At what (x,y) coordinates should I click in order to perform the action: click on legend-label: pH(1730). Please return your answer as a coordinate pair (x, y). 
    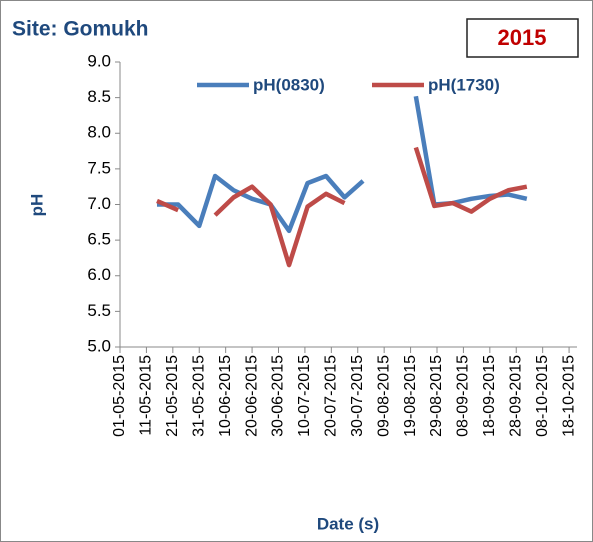
    Looking at the image, I should click on (464, 84).